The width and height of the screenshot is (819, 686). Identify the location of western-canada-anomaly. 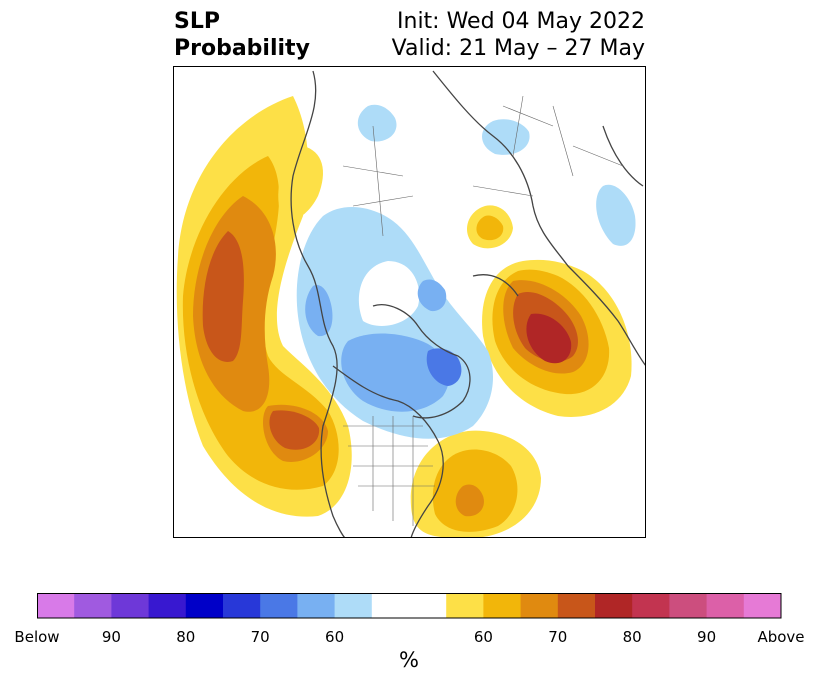
(300, 183).